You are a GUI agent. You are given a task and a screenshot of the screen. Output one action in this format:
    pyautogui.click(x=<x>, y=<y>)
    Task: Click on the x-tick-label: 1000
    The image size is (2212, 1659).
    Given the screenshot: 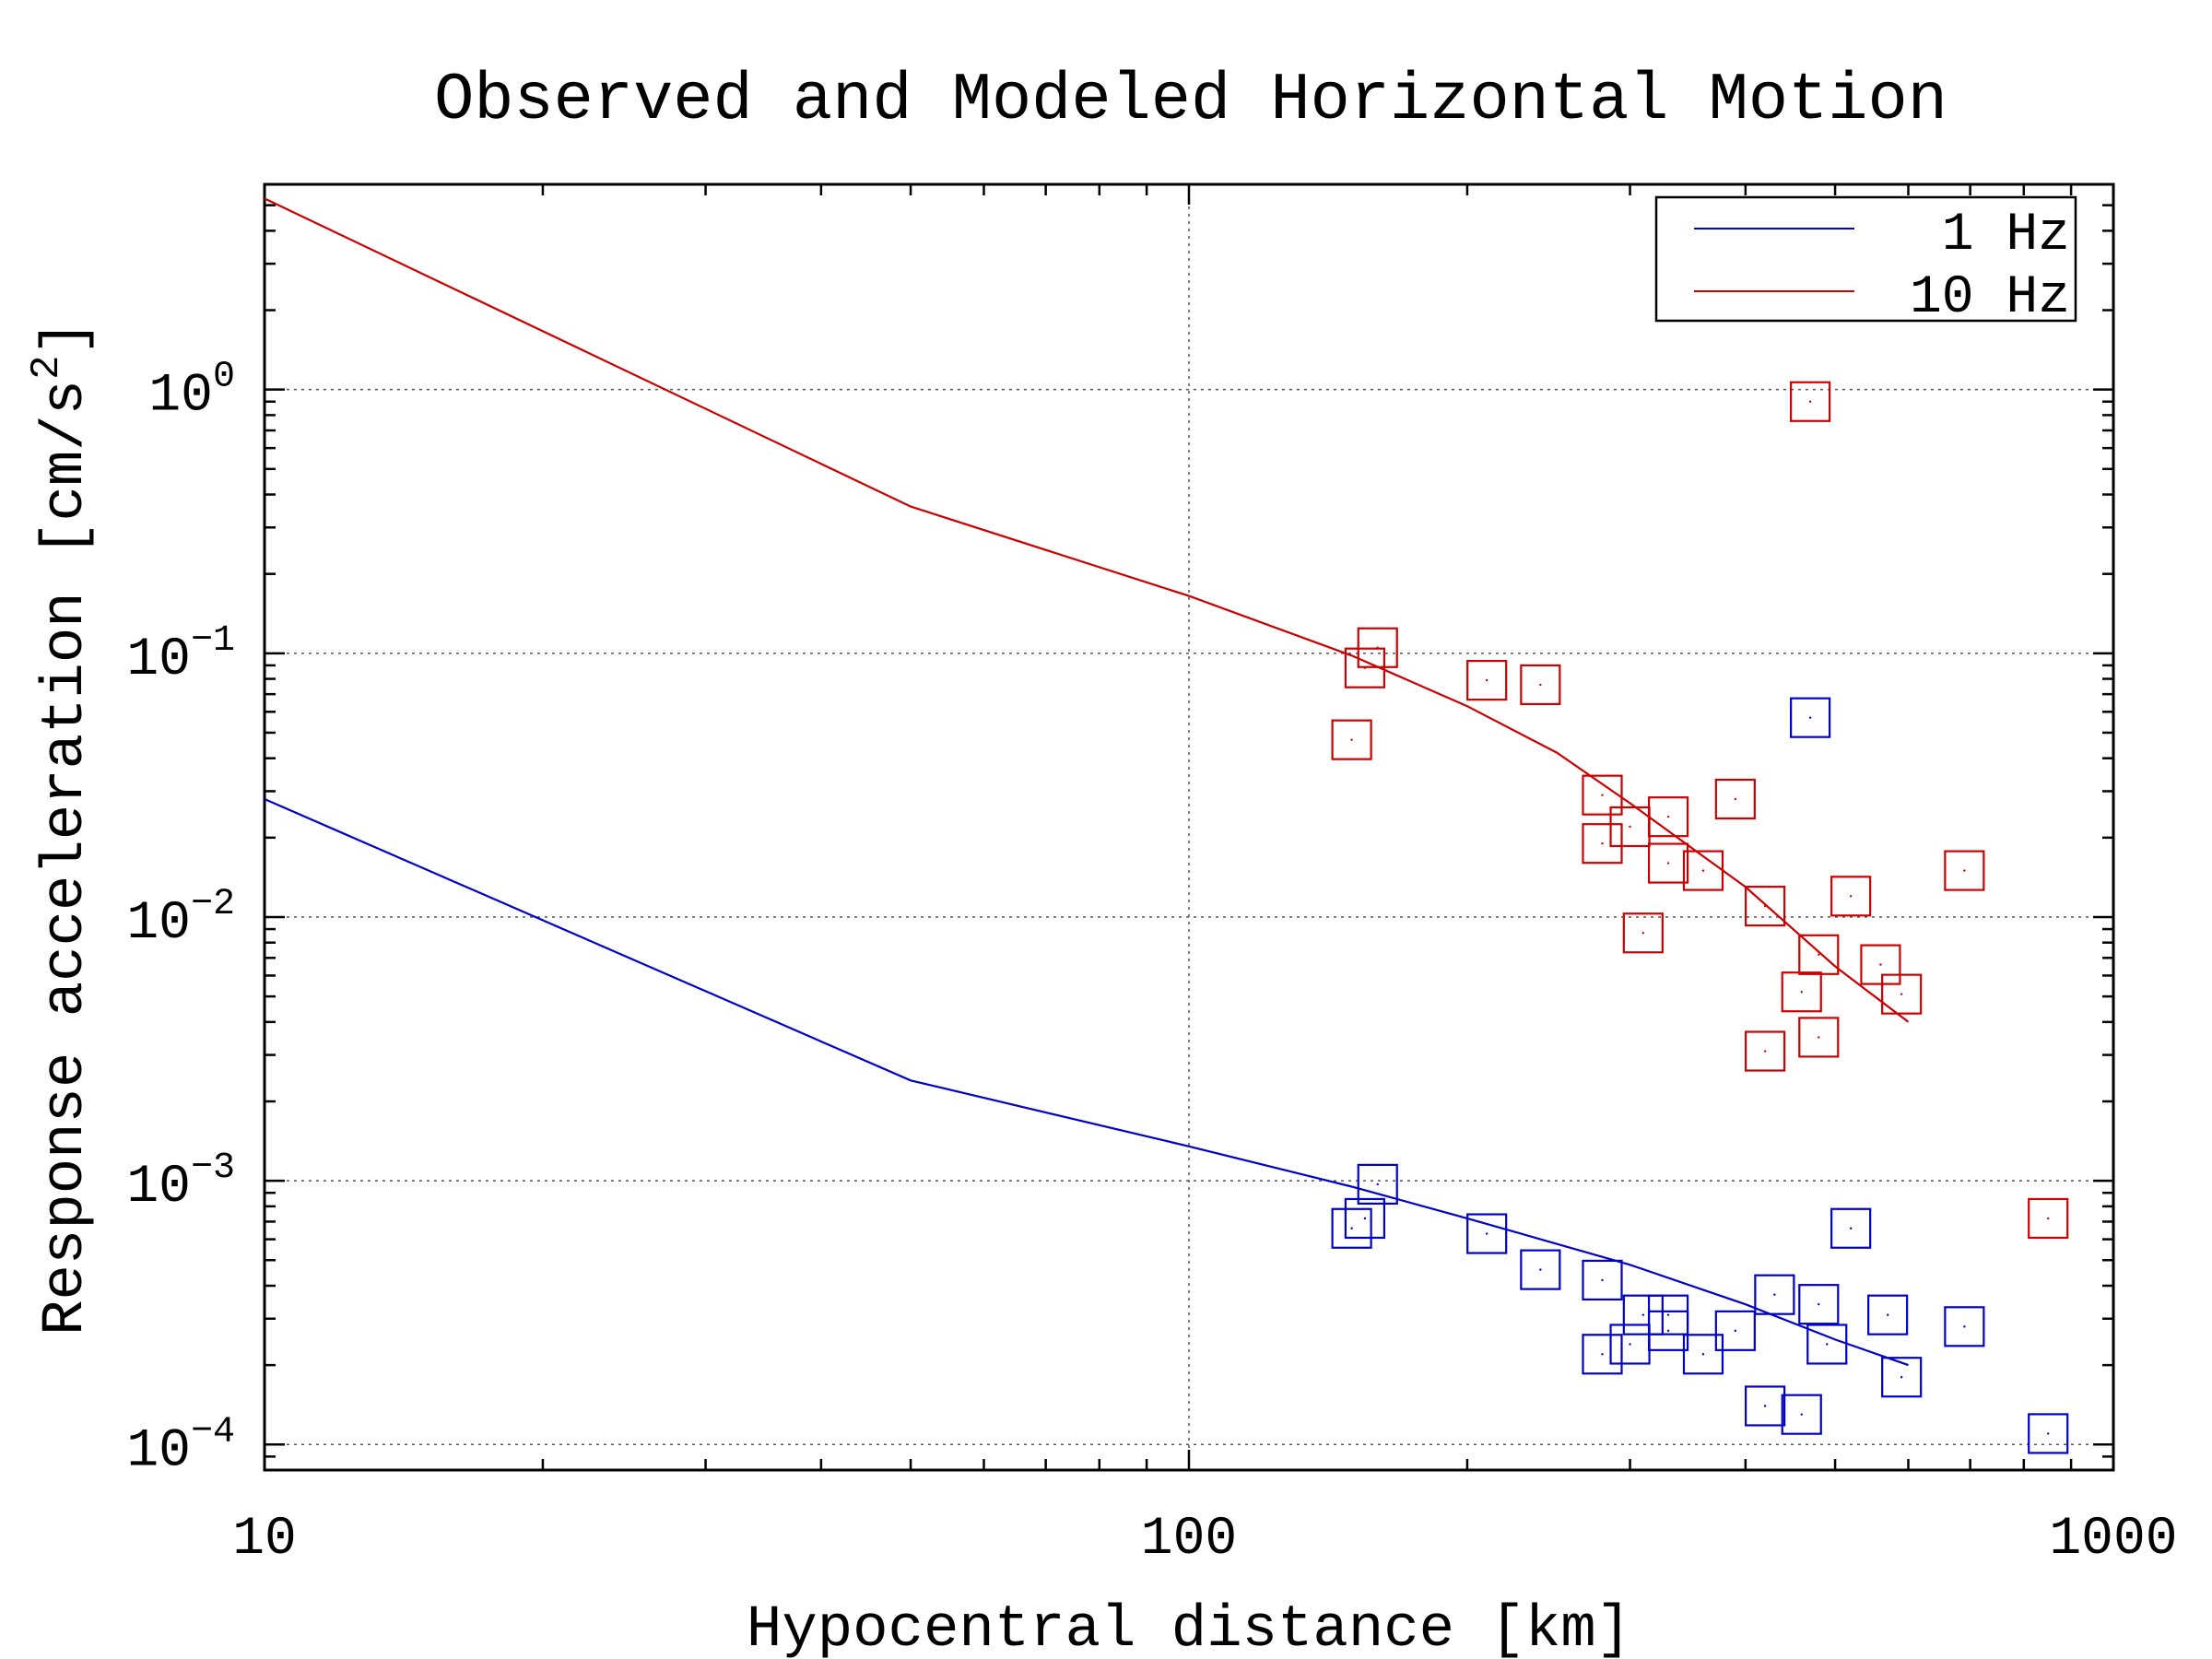 What is the action you would take?
    pyautogui.click(x=2113, y=1540)
    